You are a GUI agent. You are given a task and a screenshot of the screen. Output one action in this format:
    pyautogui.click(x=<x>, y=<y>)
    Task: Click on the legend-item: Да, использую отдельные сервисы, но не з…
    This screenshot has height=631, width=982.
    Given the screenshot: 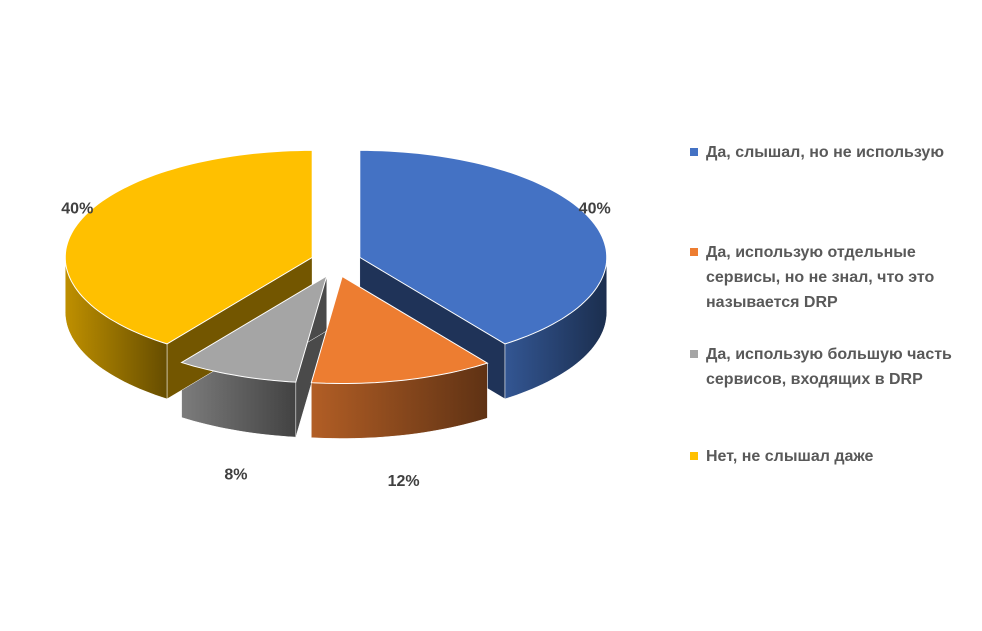 What is the action you would take?
    pyautogui.click(x=836, y=277)
    